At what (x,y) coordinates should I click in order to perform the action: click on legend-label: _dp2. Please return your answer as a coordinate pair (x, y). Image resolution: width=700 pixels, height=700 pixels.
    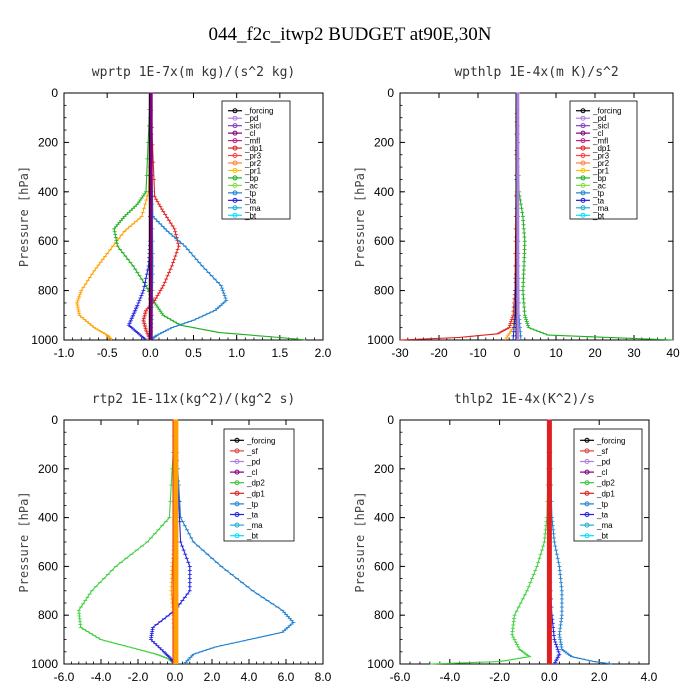
    Looking at the image, I should click on (605, 483).